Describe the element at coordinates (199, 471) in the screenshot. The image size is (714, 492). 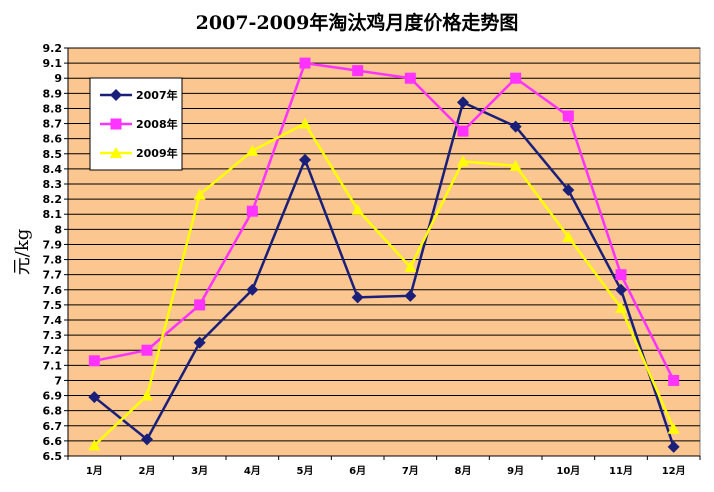
I see `x-tick-label: 3月` at that location.